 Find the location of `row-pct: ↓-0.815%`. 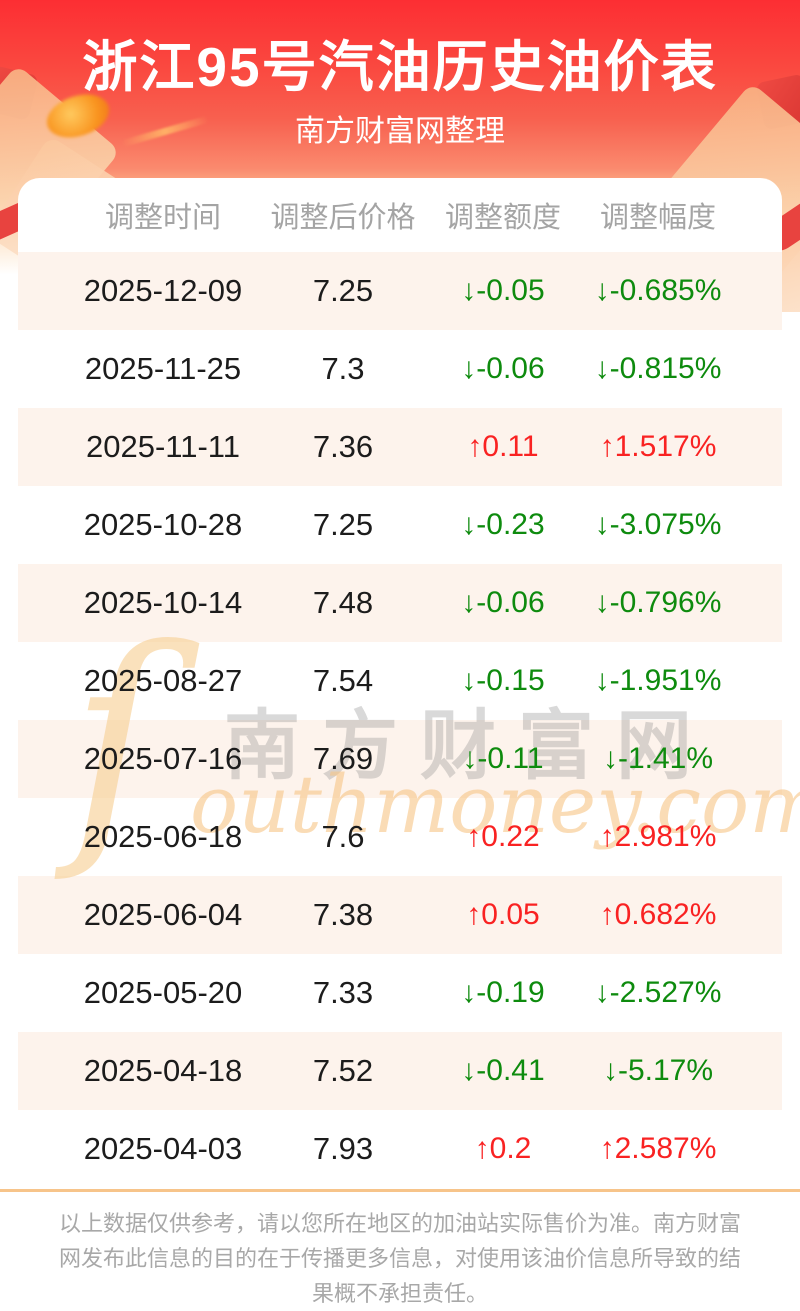

row-pct: ↓-0.815% is located at coordinates (658, 368).